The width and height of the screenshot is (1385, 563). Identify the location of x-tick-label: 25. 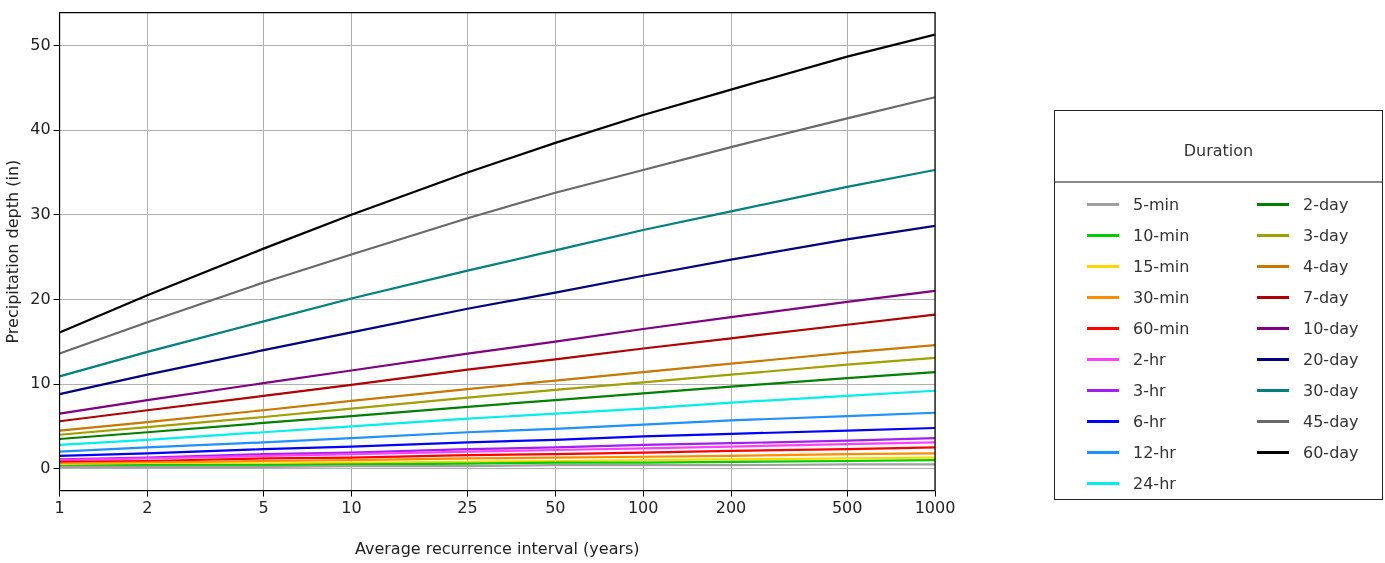
(467, 508).